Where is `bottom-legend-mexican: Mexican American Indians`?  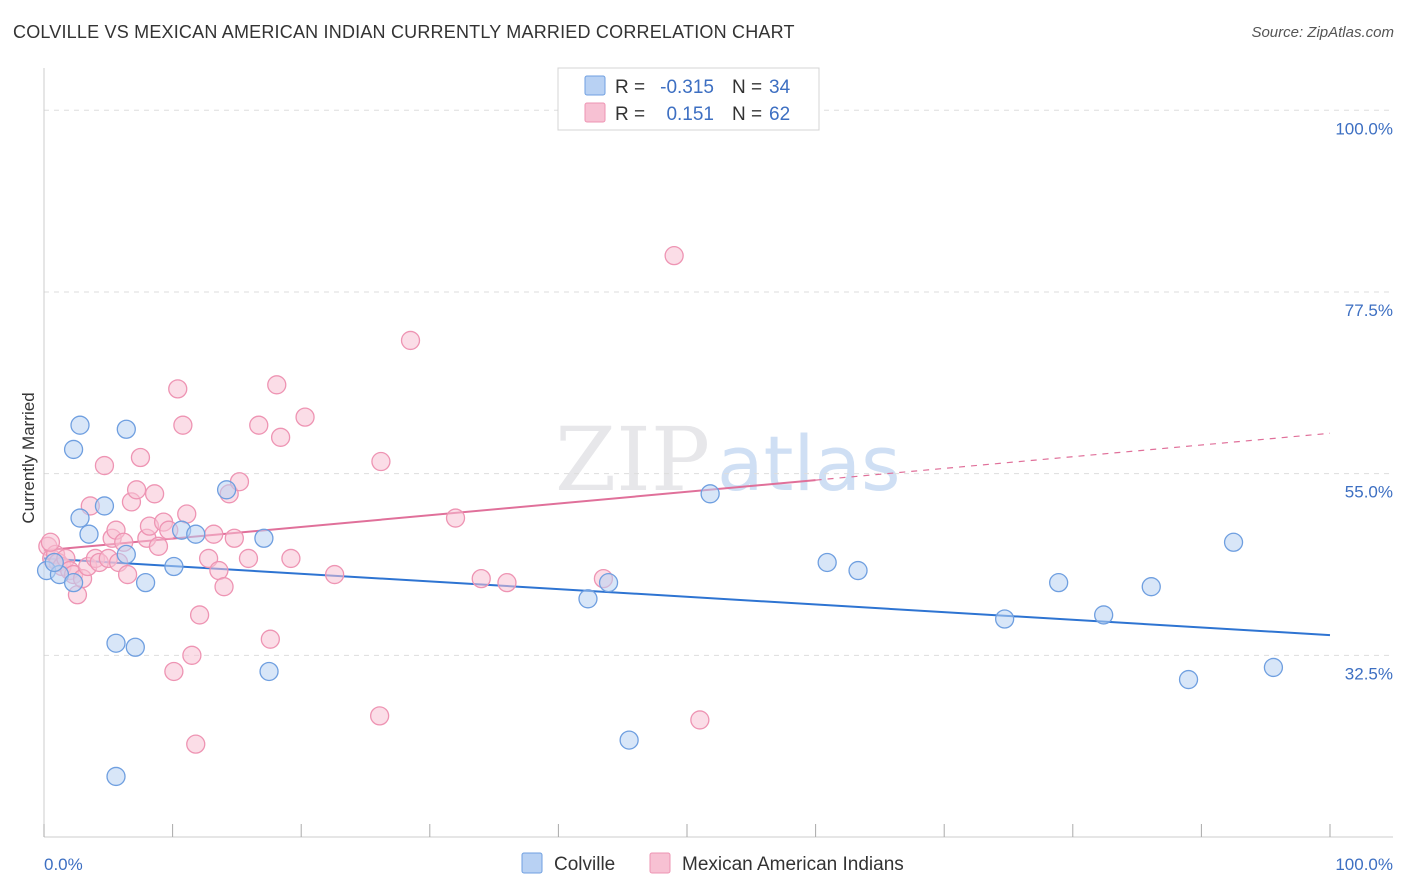 bottom-legend-mexican: Mexican American Indians is located at coordinates (793, 864).